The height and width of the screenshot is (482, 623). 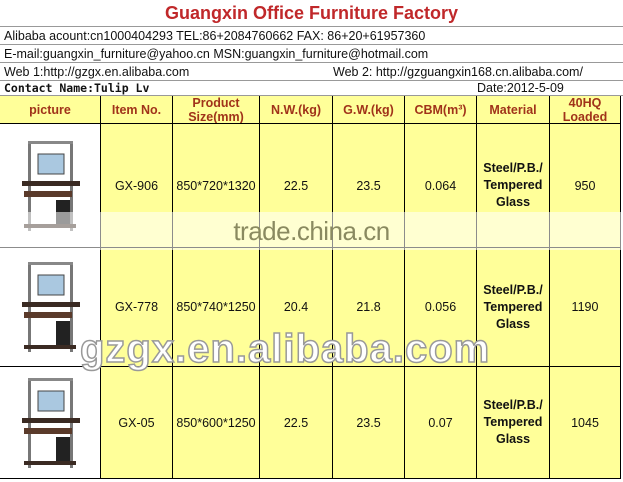 What do you see at coordinates (520, 88) in the screenshot?
I see `date: Date:2012-5-09` at bounding box center [520, 88].